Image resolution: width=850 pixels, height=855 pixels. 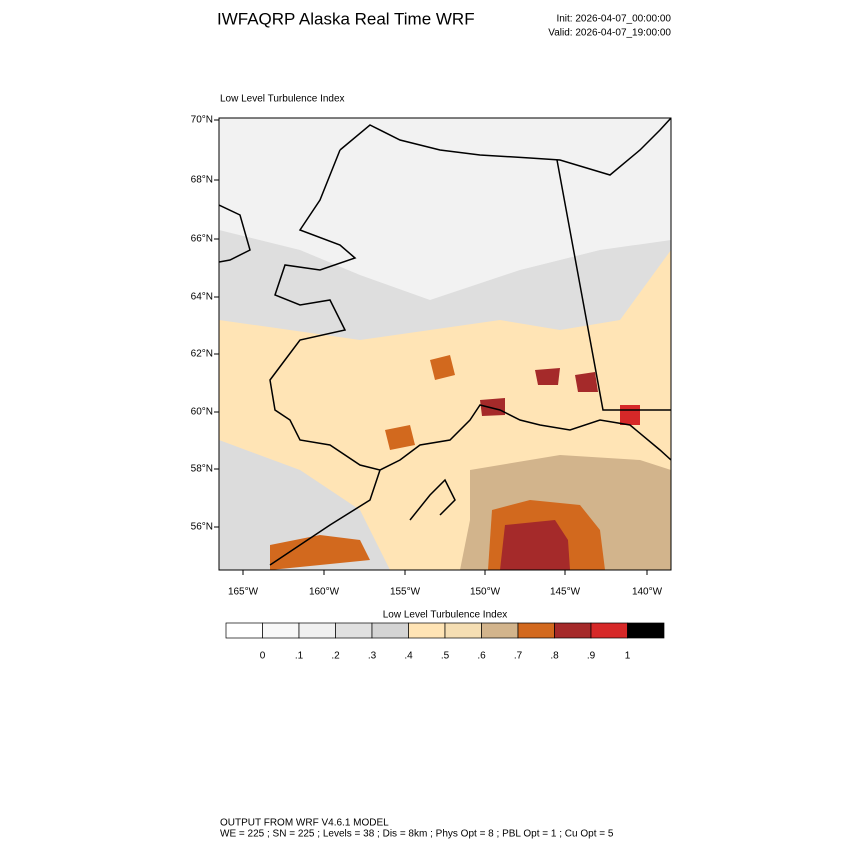 What do you see at coordinates (299, 656) in the screenshot?
I see `colorbar-label: .1` at bounding box center [299, 656].